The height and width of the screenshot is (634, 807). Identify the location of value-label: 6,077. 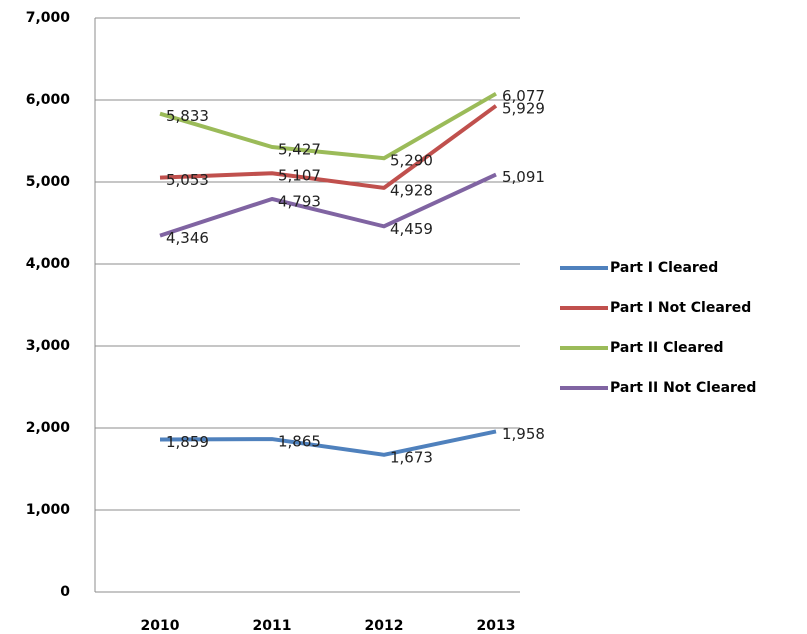
(523, 96).